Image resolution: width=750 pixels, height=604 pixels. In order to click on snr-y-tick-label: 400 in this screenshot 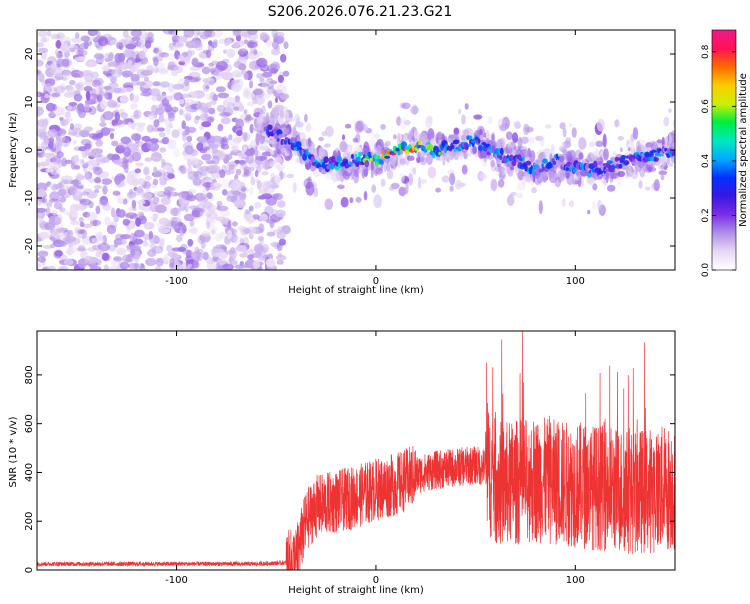, I will do `click(29, 472)`.